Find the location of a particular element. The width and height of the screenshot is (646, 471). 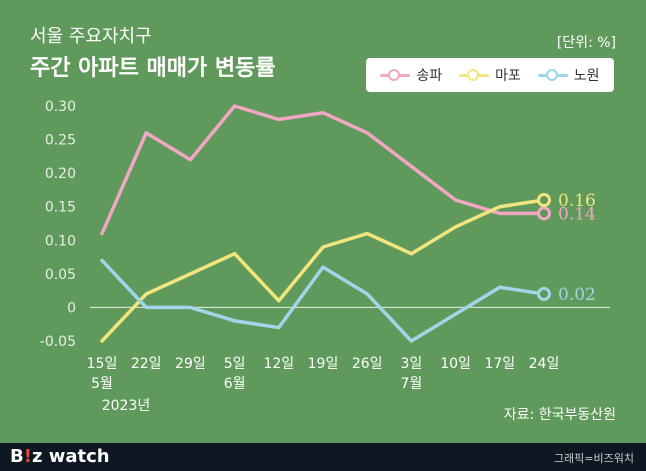

x-tick-label: 15일 is located at coordinates (102, 364).